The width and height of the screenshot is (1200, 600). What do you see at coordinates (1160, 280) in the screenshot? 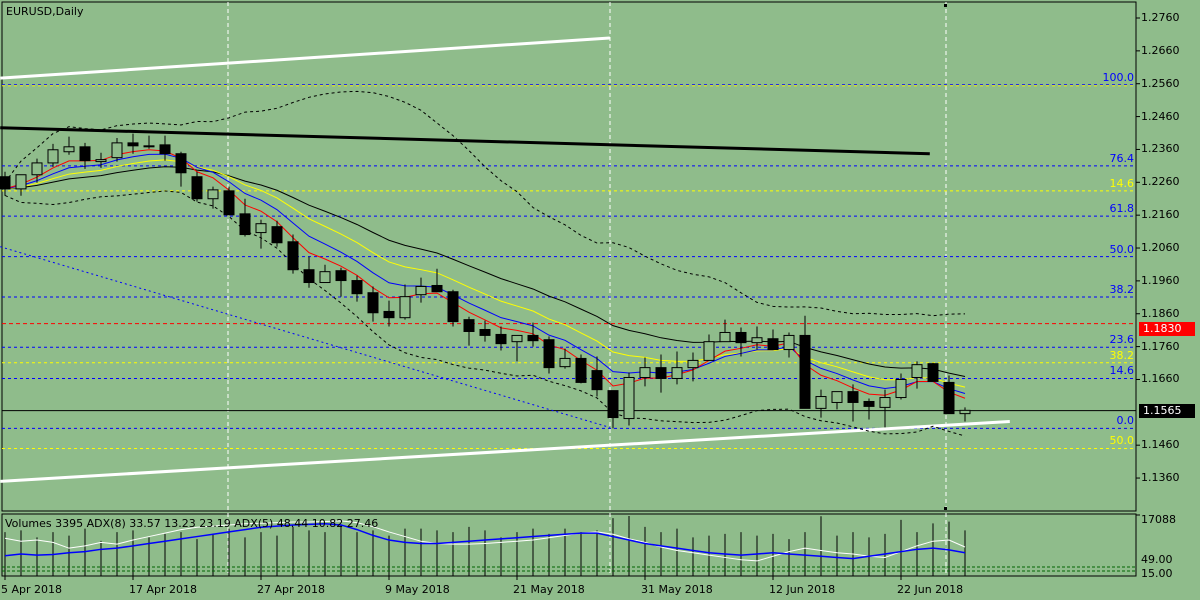
I see `price-axis-label: 1.1960` at bounding box center [1160, 280].